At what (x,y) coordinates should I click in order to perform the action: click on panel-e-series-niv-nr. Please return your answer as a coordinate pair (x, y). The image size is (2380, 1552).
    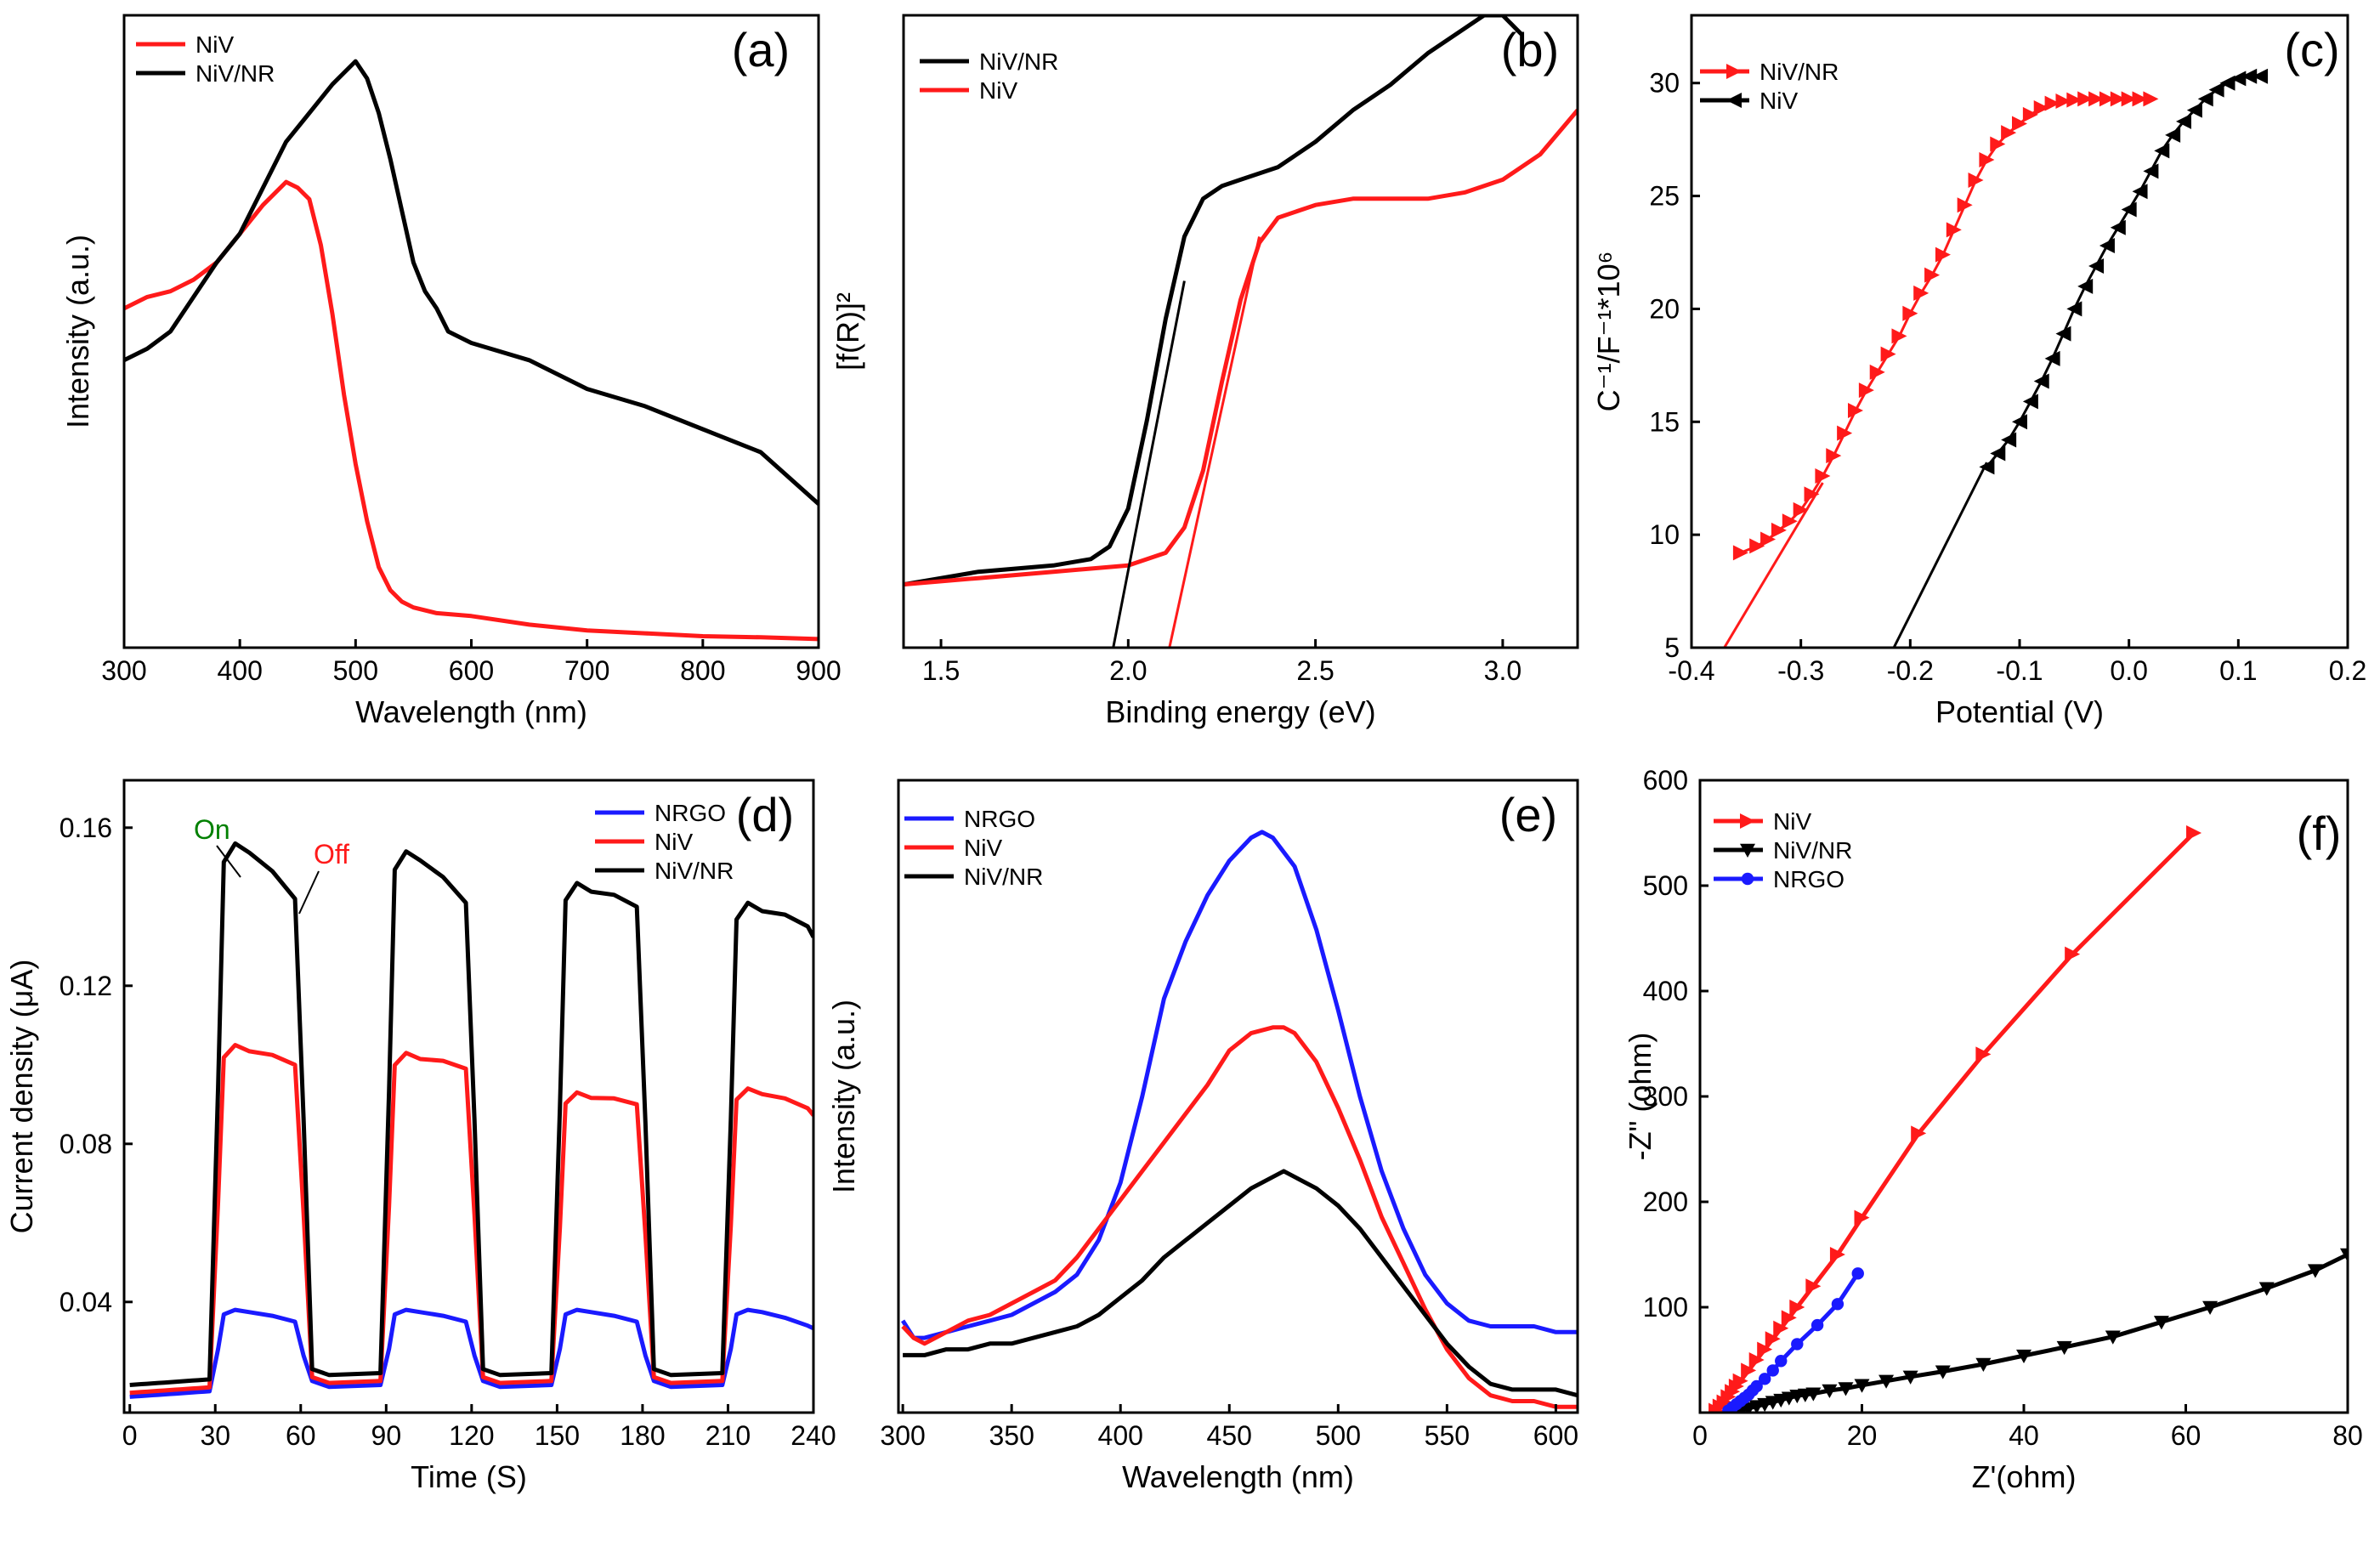
    Looking at the image, I should click on (1240, 1283).